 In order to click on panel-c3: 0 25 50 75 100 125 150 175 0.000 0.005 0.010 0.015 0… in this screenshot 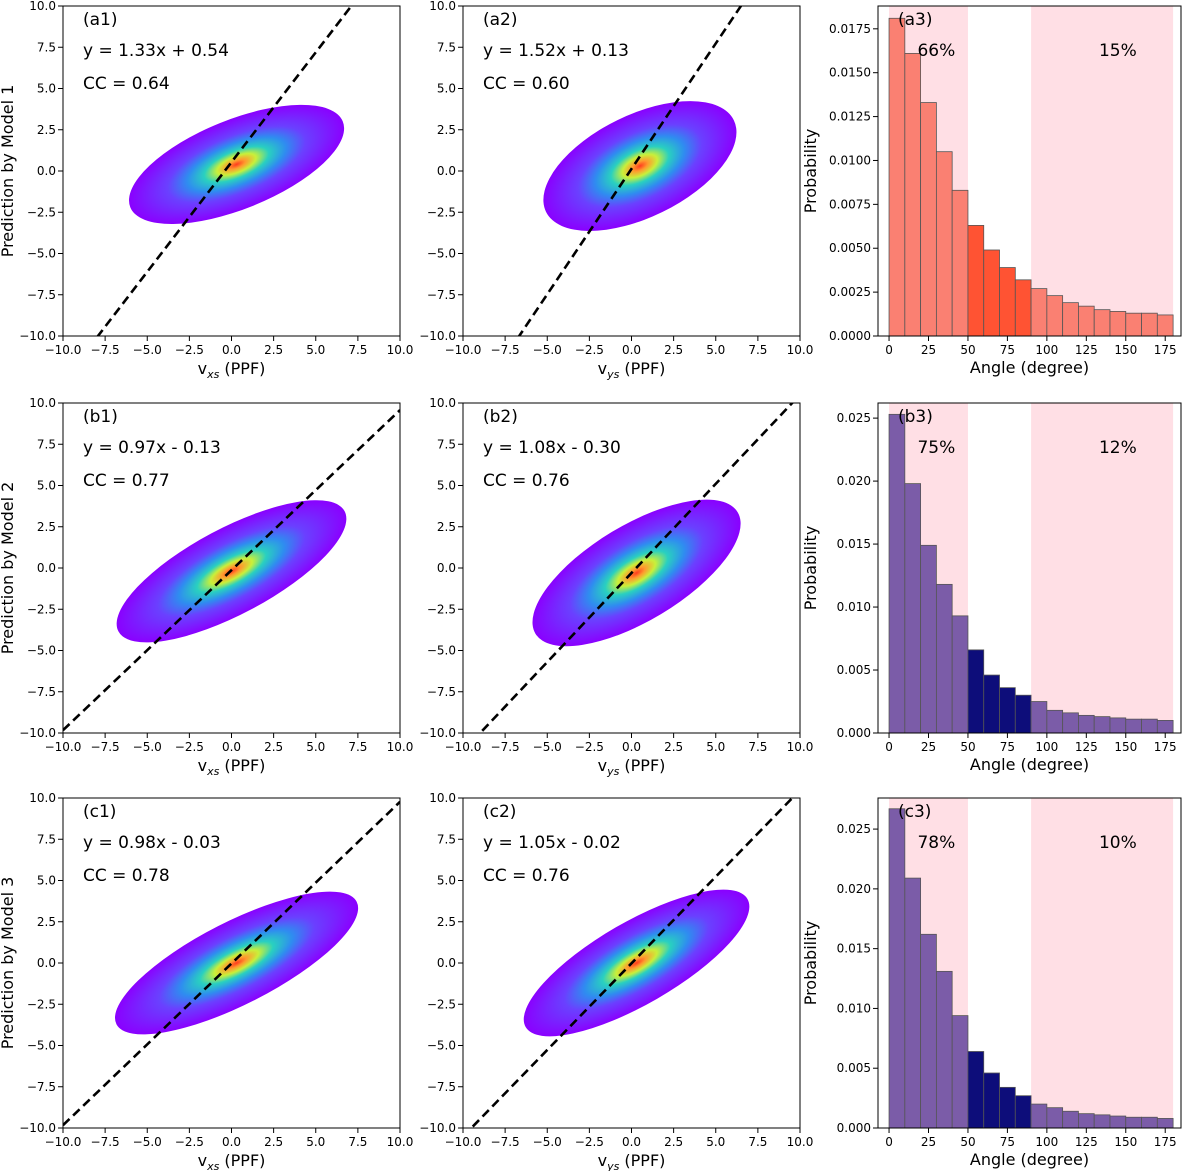, I will do `click(991, 983)`.